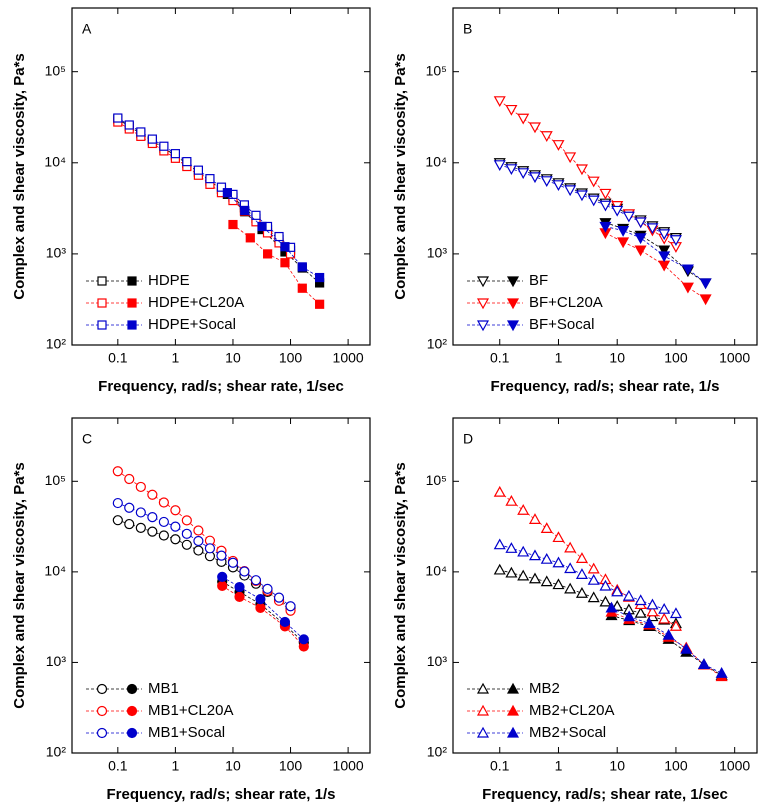  I want to click on y-tick-label: 10³, so click(56, 253).